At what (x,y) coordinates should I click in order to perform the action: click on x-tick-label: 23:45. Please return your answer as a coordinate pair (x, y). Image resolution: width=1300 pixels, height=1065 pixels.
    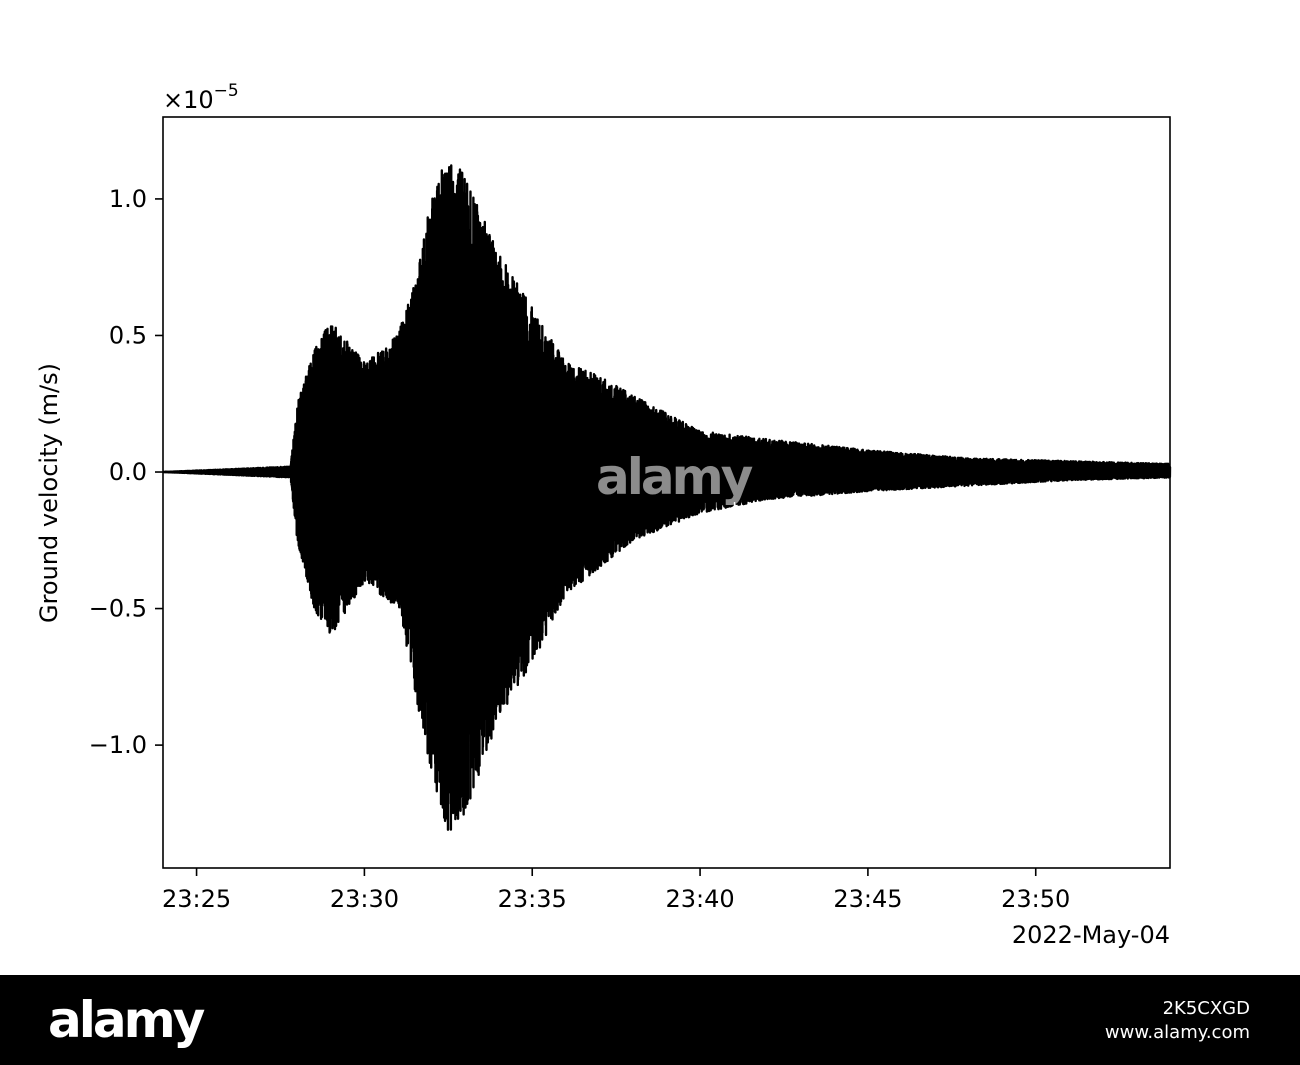
    Looking at the image, I should click on (867, 899).